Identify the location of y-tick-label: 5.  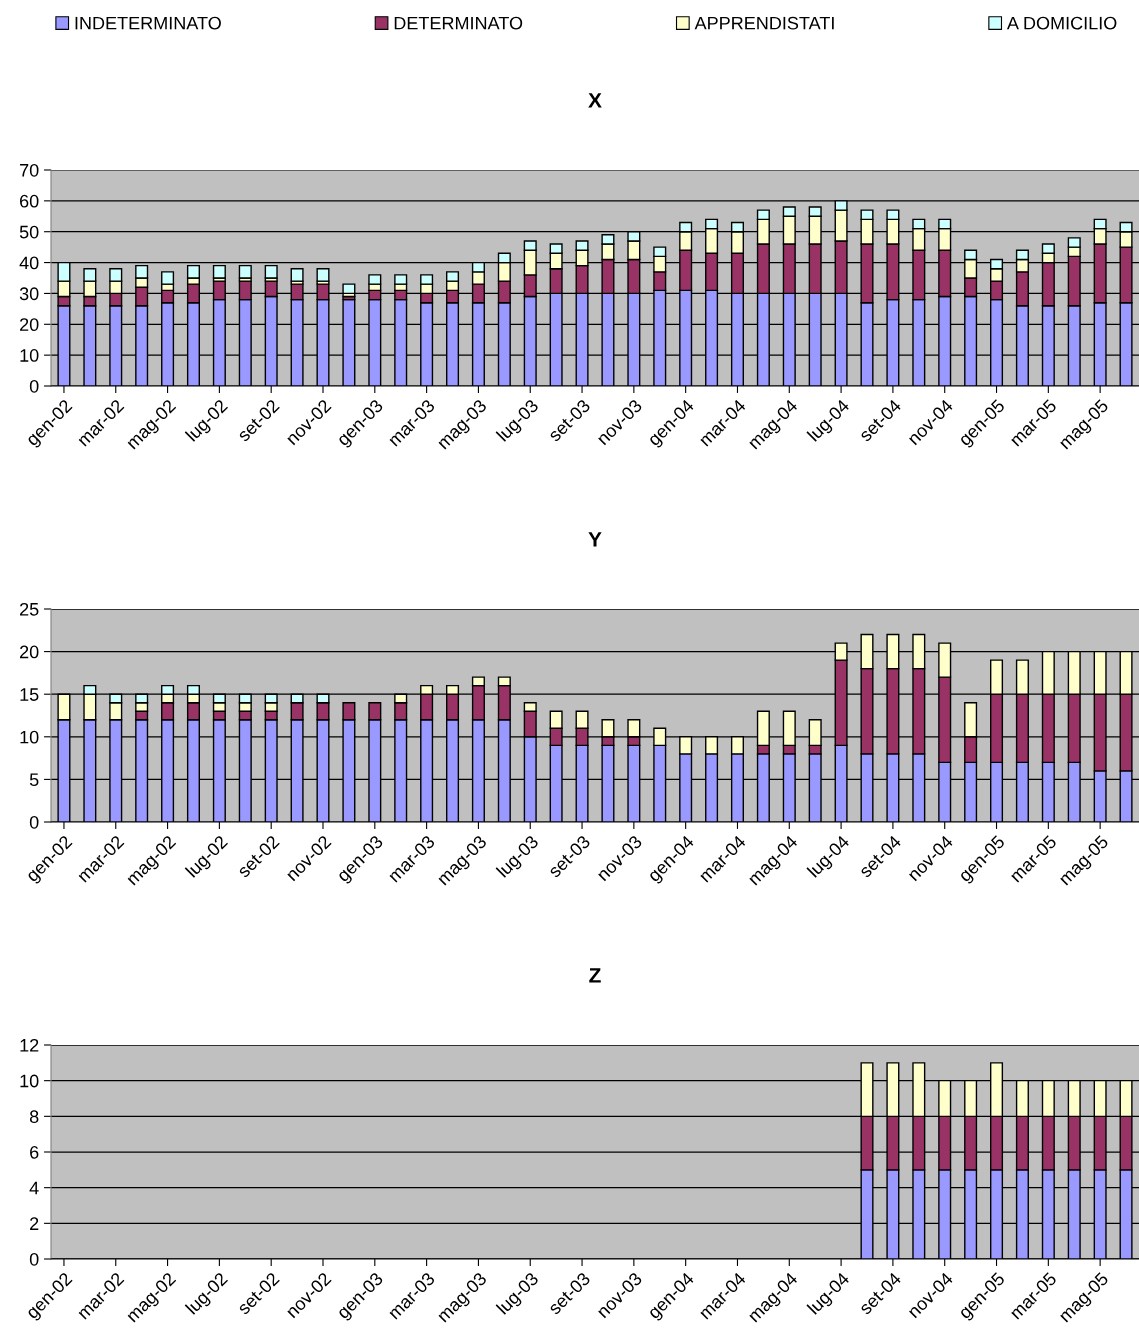
(34, 780).